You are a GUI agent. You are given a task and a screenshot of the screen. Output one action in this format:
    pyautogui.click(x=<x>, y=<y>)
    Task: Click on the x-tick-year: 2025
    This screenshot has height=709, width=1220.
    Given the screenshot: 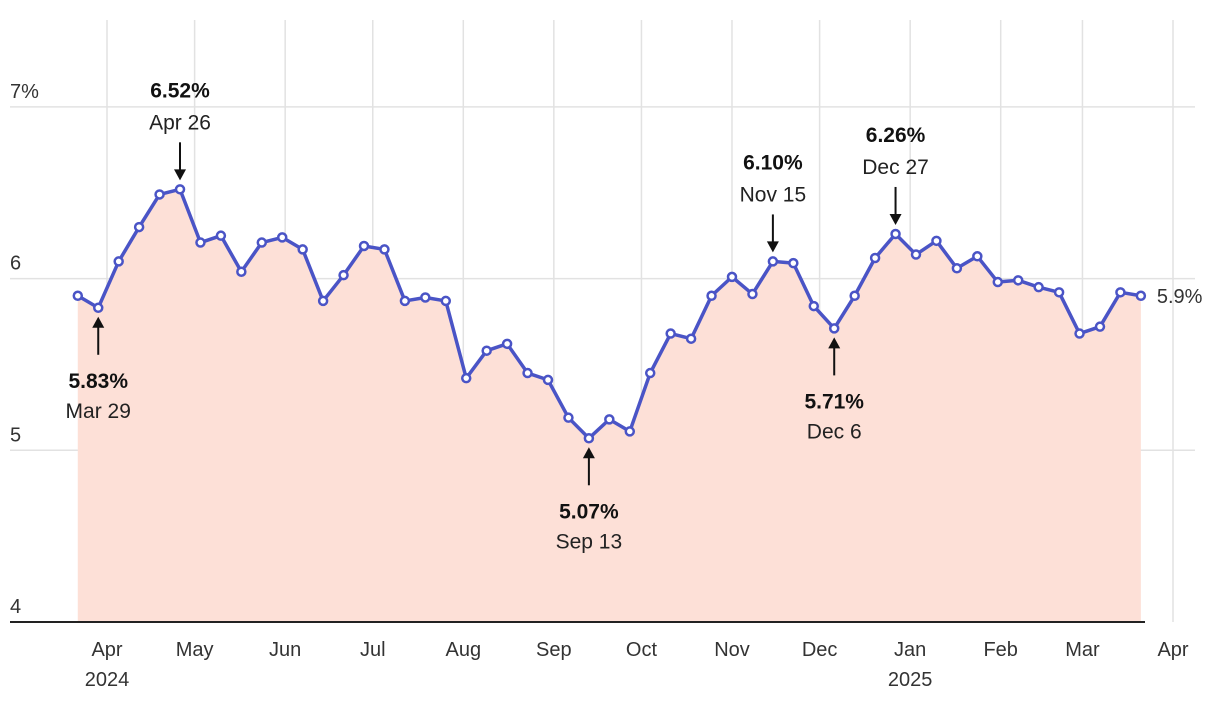 What is the action you would take?
    pyautogui.click(x=910, y=680)
    